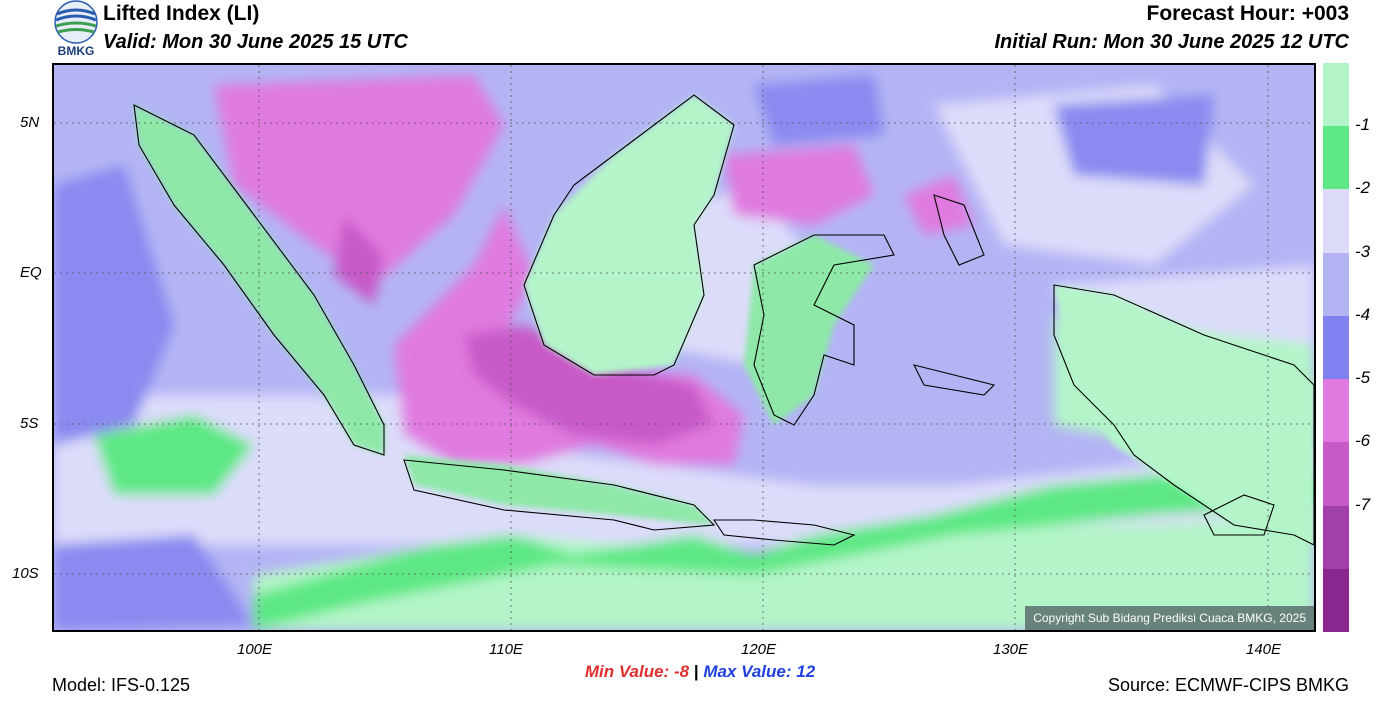  What do you see at coordinates (681, 671) in the screenshot?
I see `min-value: -8` at bounding box center [681, 671].